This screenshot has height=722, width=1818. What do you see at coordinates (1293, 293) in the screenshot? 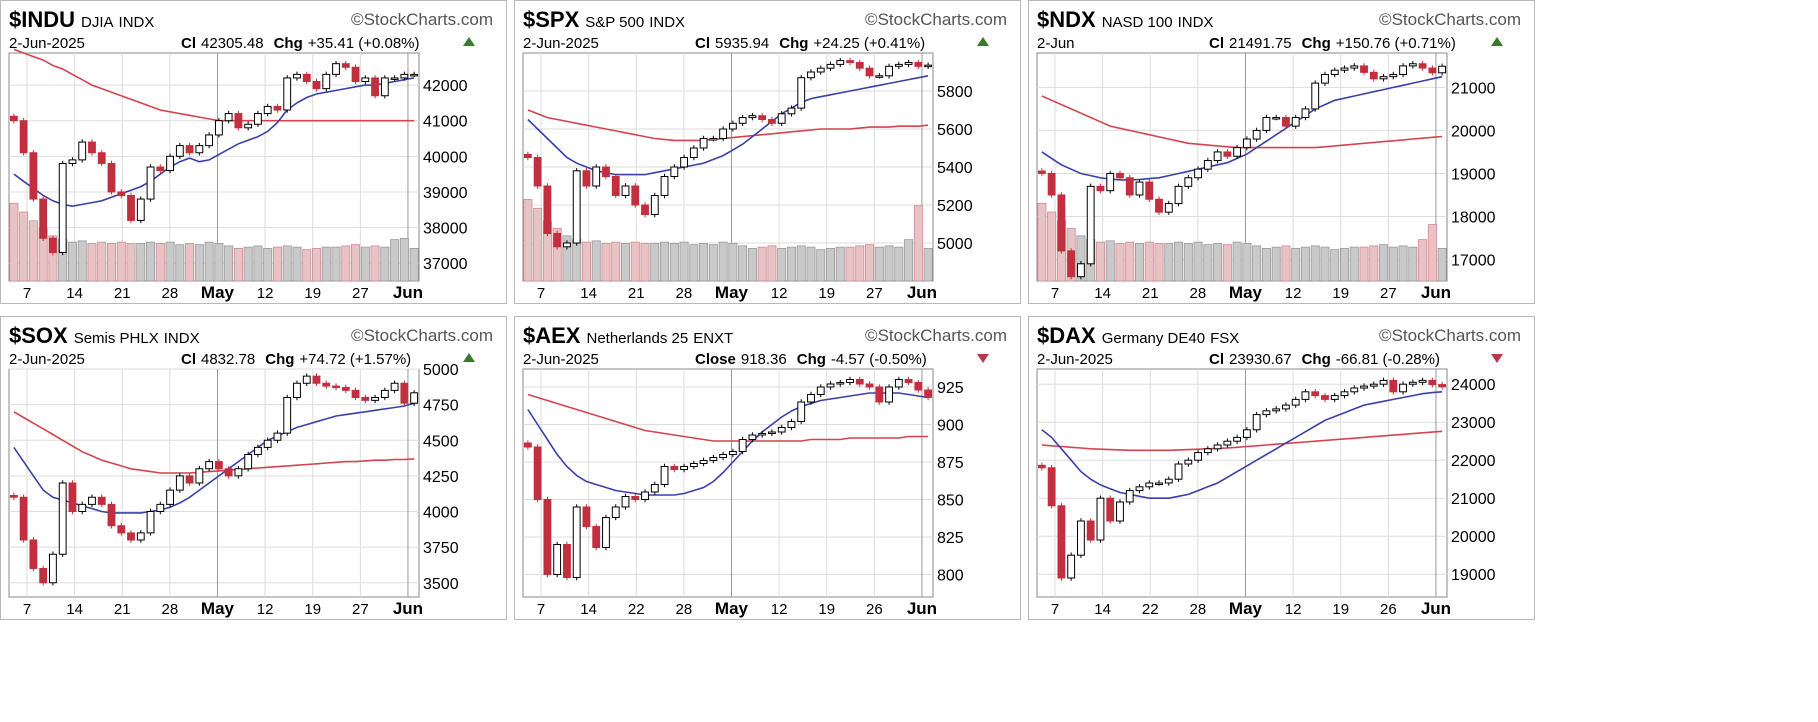
I see `x-tick-label: 12` at bounding box center [1293, 293].